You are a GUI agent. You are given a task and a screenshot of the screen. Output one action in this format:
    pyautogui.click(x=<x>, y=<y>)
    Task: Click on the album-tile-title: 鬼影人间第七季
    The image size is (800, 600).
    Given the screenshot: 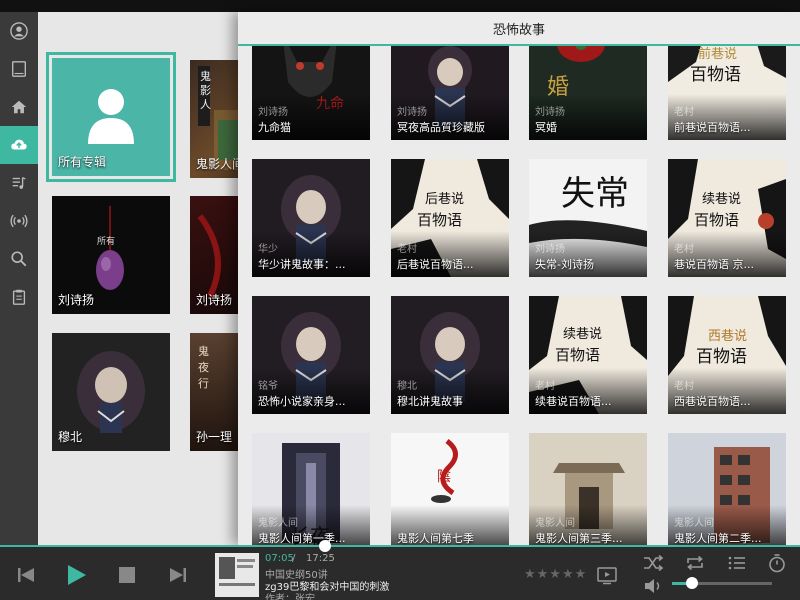 What is the action you would take?
    pyautogui.click(x=435, y=538)
    